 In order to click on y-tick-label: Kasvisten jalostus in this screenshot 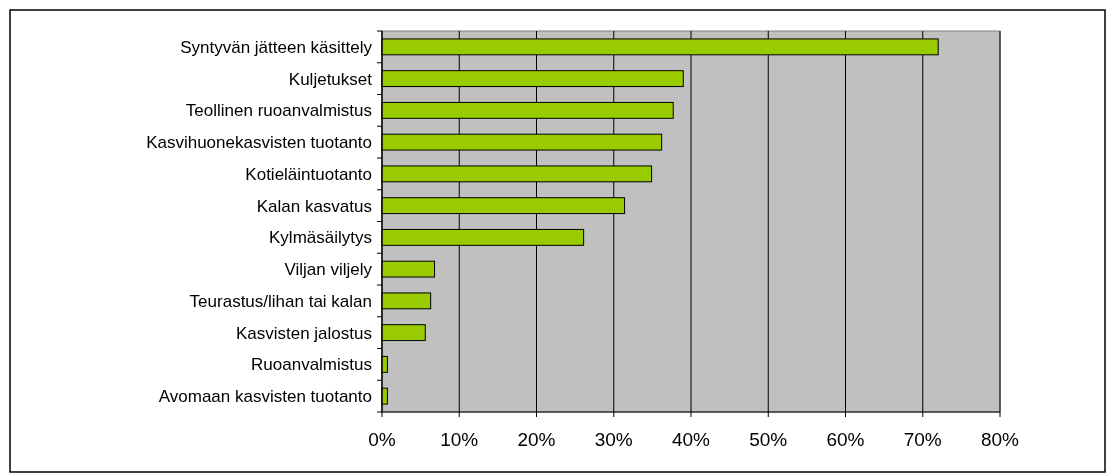, I will do `click(303, 333)`.